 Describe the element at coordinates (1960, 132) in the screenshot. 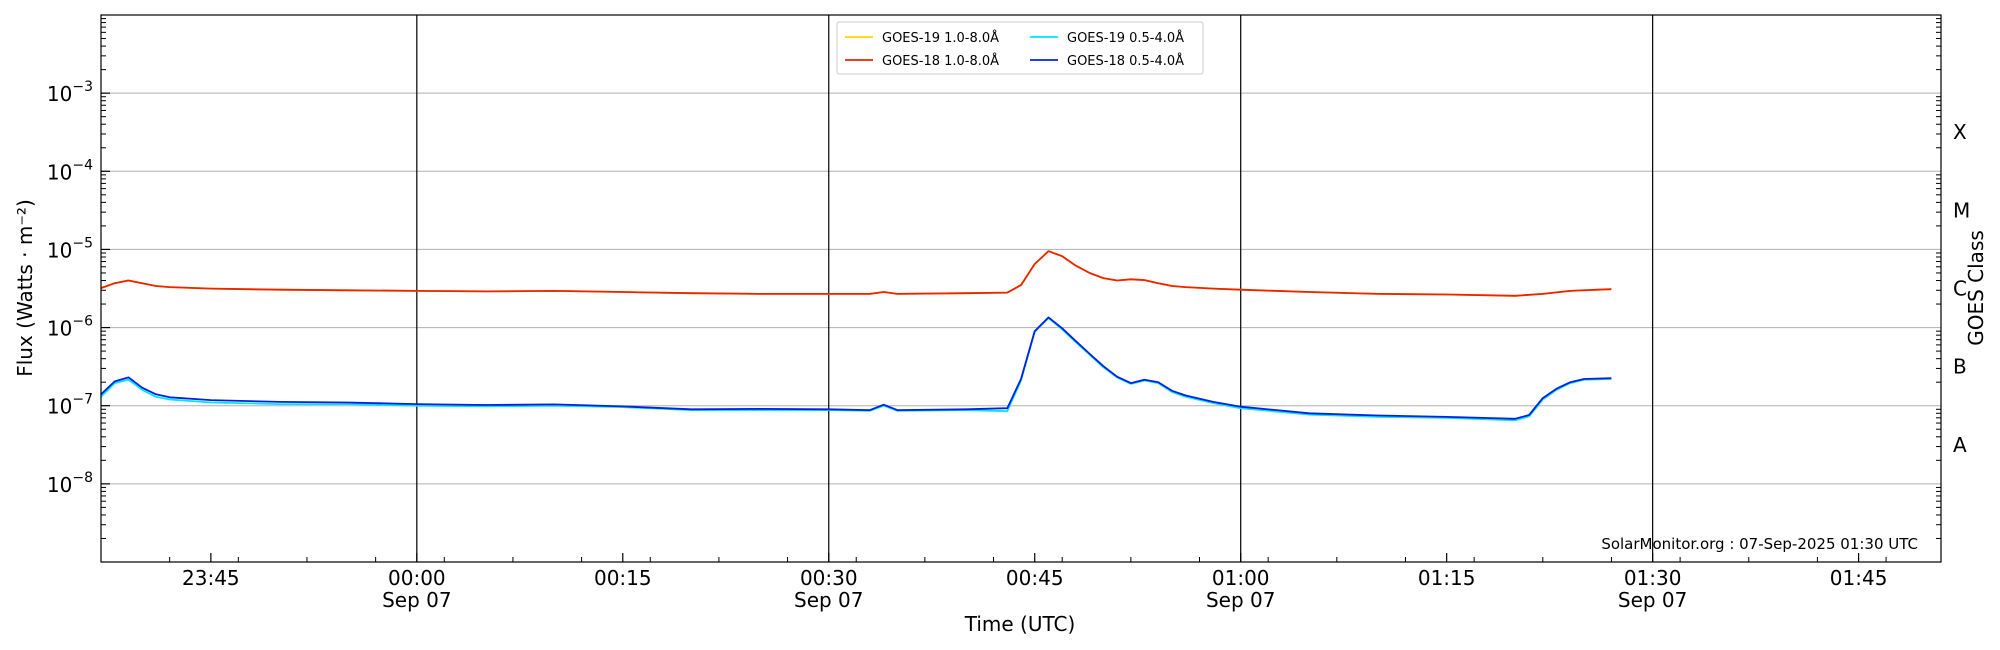

I see `goes-class-label: X` at that location.